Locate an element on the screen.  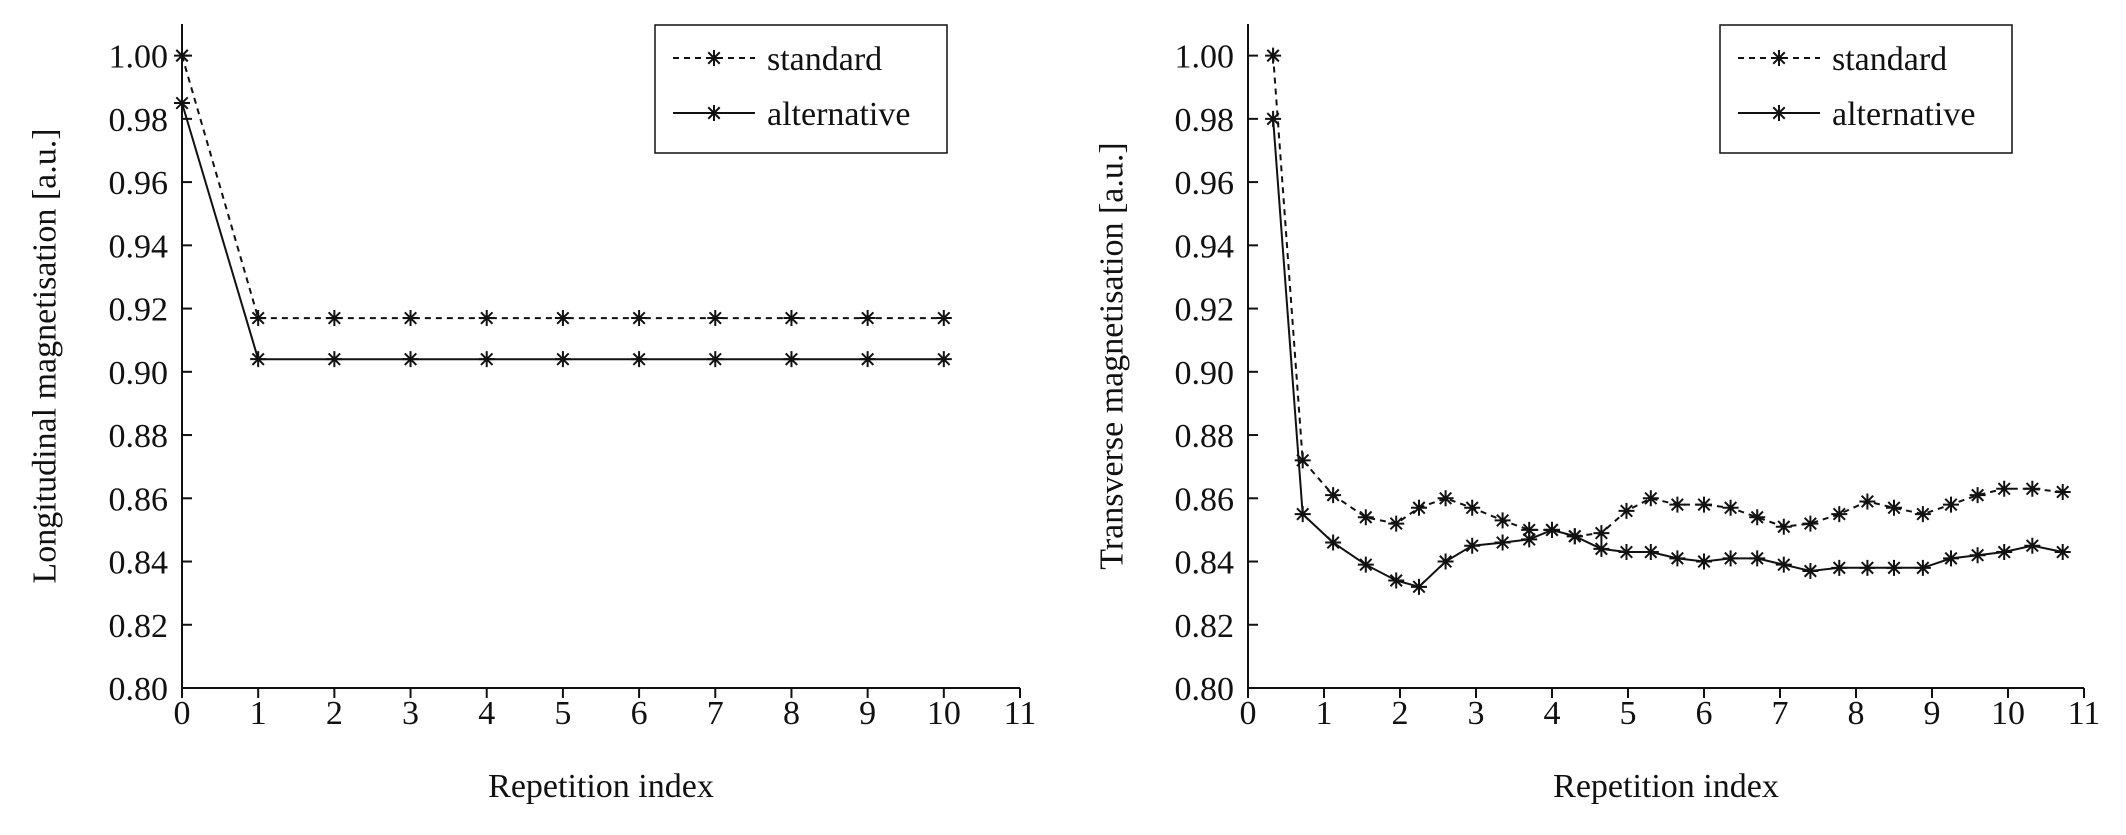
y-tick-label: 0.92 is located at coordinates (1205, 310).